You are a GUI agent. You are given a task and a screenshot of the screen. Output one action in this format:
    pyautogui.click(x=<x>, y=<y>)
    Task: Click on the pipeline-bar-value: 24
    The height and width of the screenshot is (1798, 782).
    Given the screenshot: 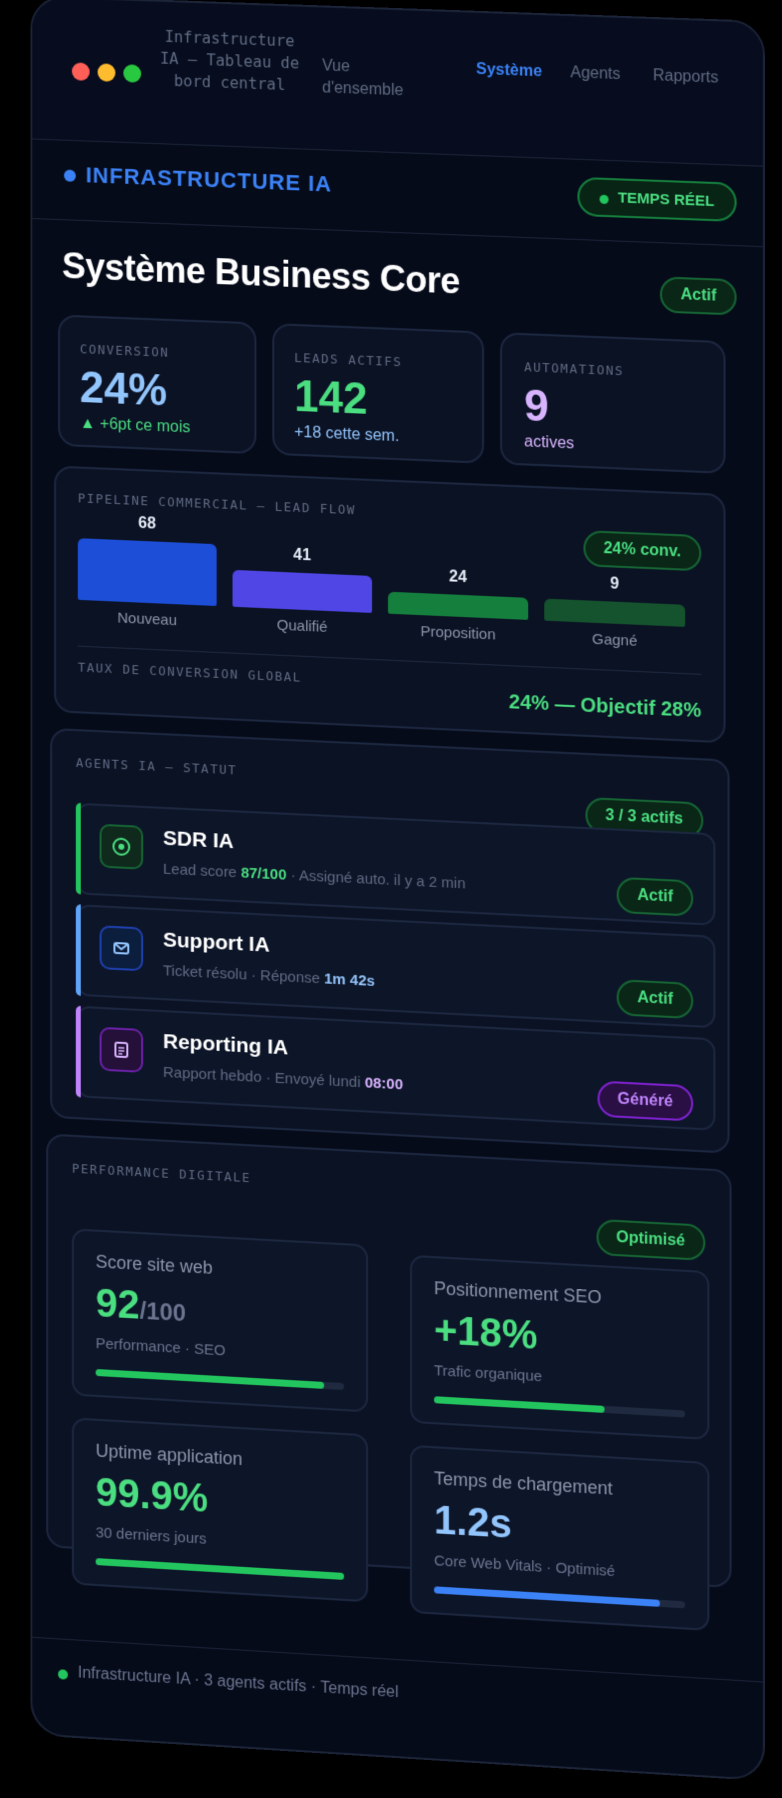 What is the action you would take?
    pyautogui.click(x=458, y=577)
    